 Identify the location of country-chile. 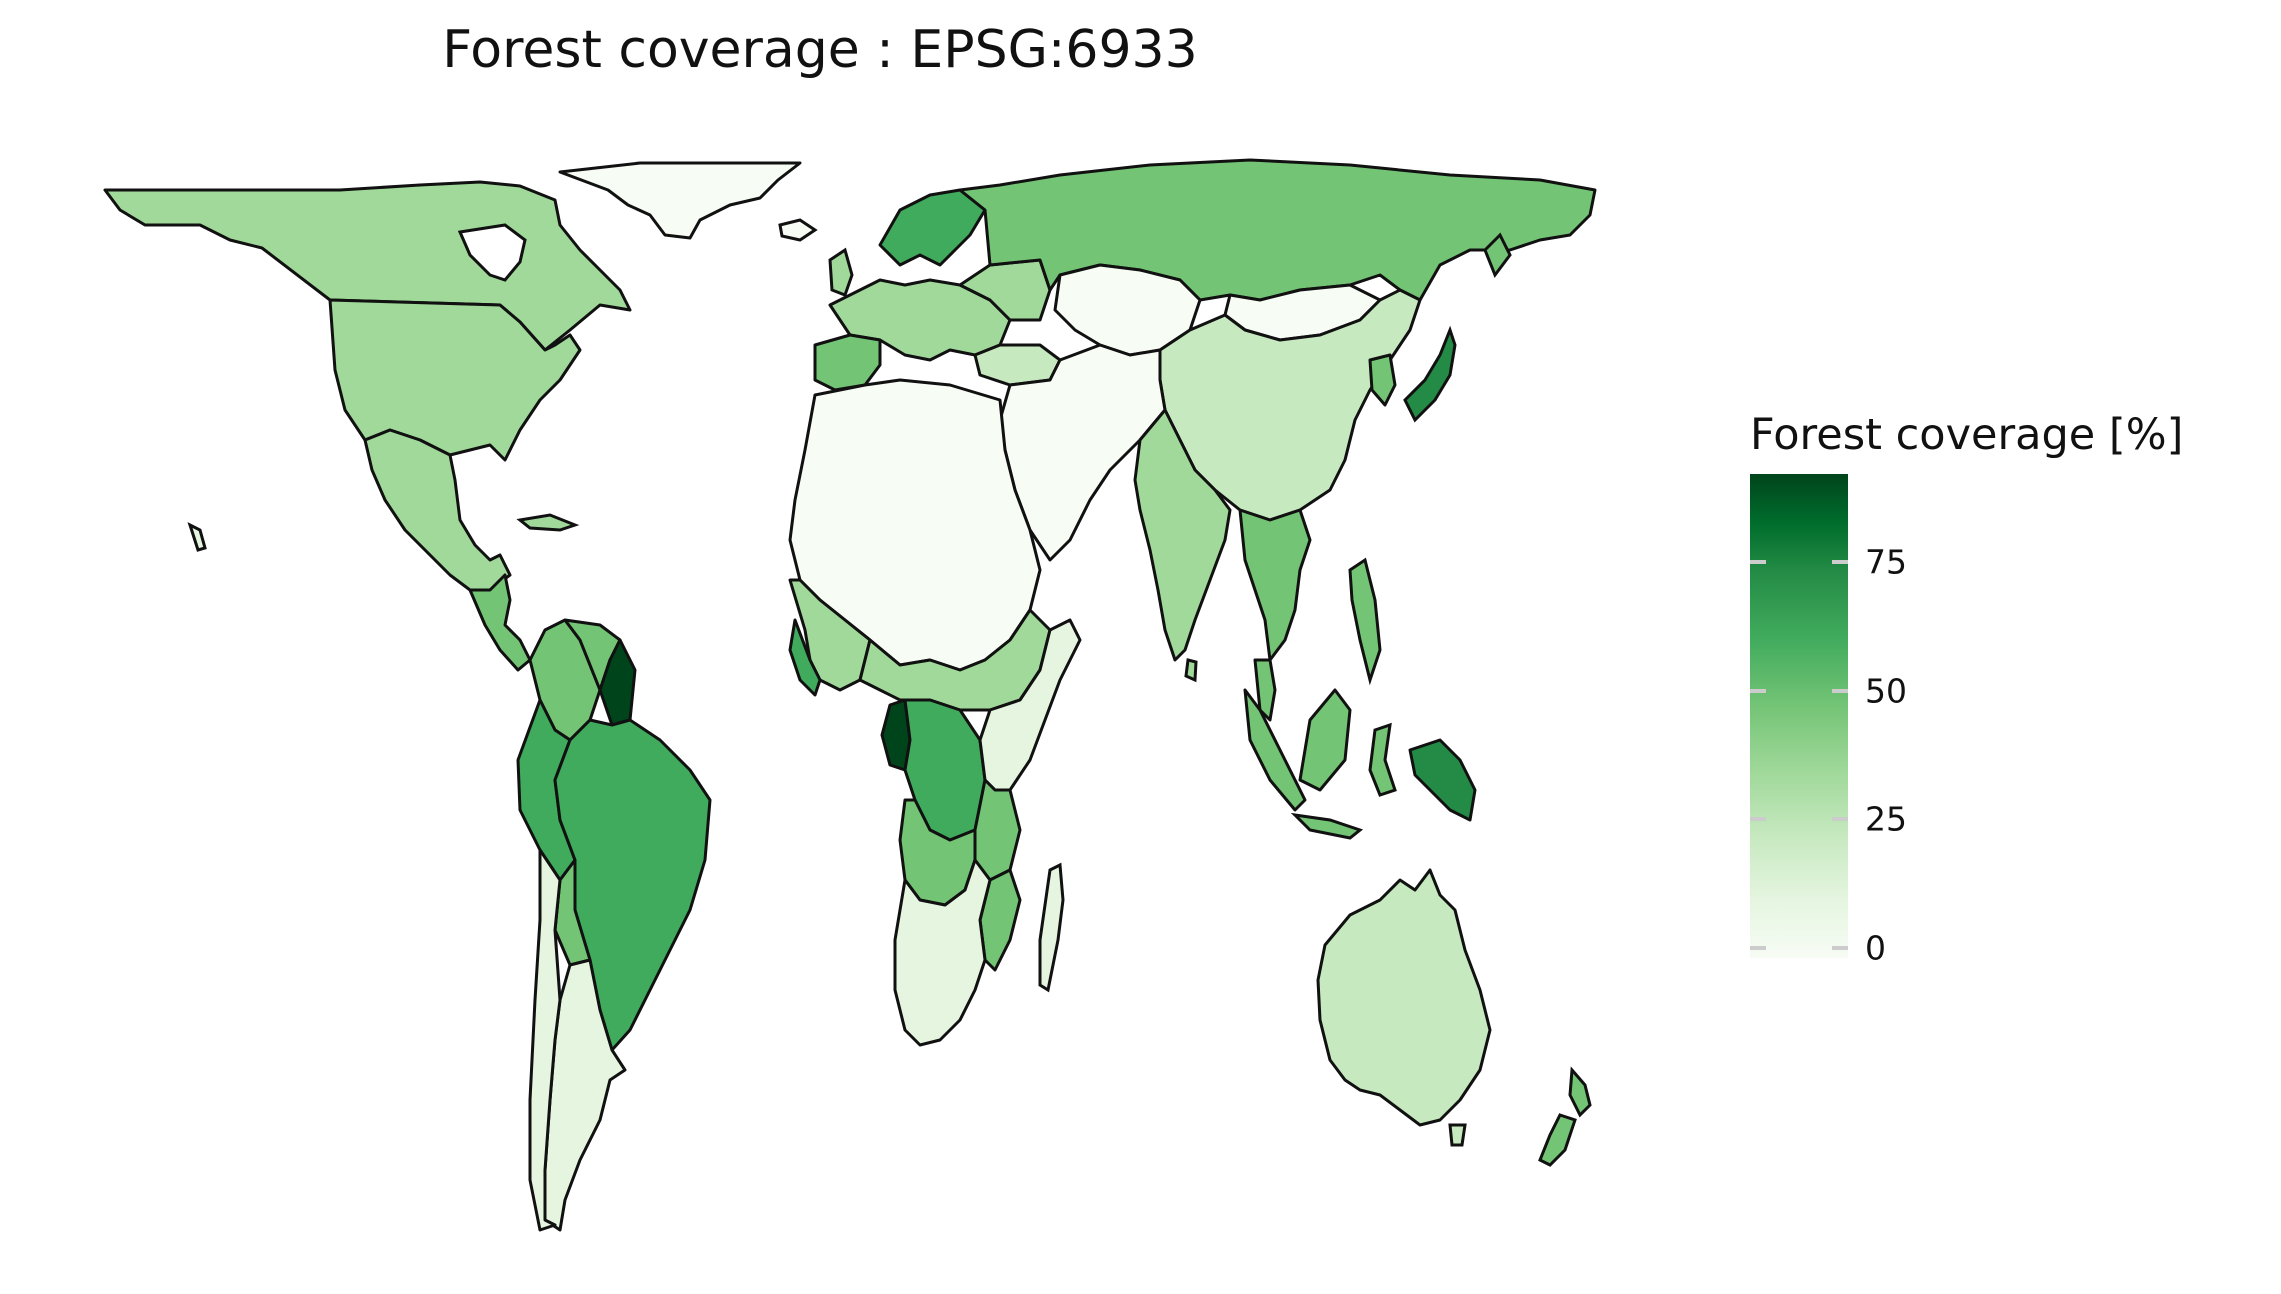
(545, 1040).